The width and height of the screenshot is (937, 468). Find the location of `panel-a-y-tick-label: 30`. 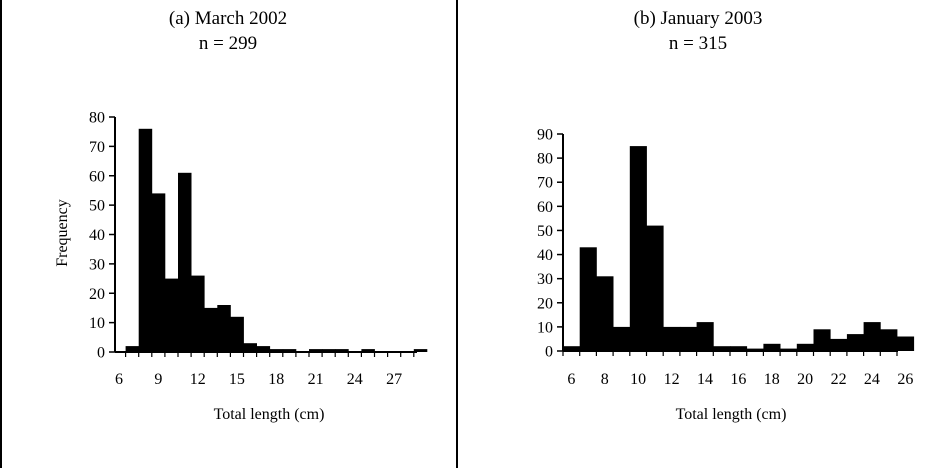

panel-a-y-tick-label: 30 is located at coordinates (97, 264).